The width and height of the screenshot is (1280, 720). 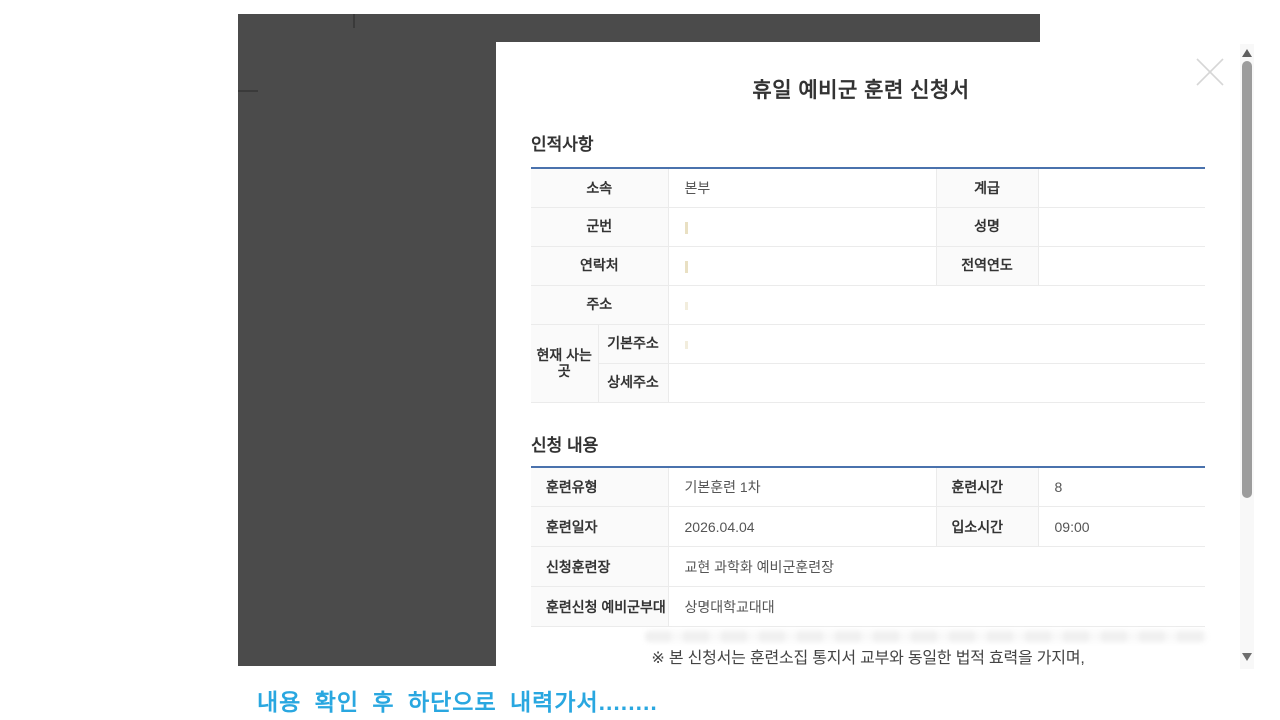 What do you see at coordinates (562, 144) in the screenshot?
I see `section-heading-personal: 인적사항` at bounding box center [562, 144].